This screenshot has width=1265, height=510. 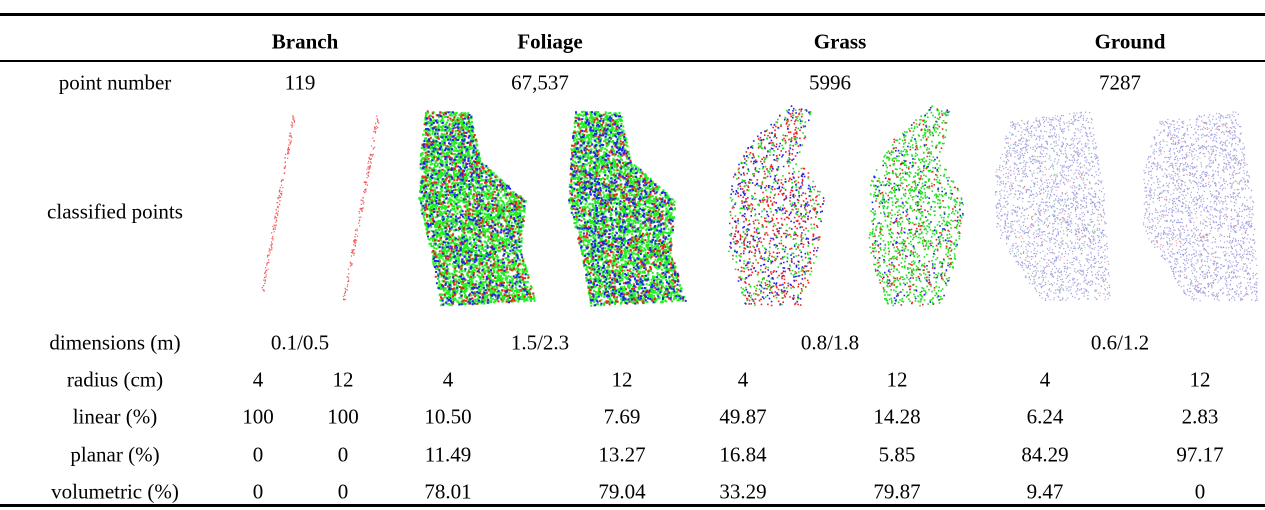 What do you see at coordinates (448, 416) in the screenshot?
I see `cell: 10.50` at bounding box center [448, 416].